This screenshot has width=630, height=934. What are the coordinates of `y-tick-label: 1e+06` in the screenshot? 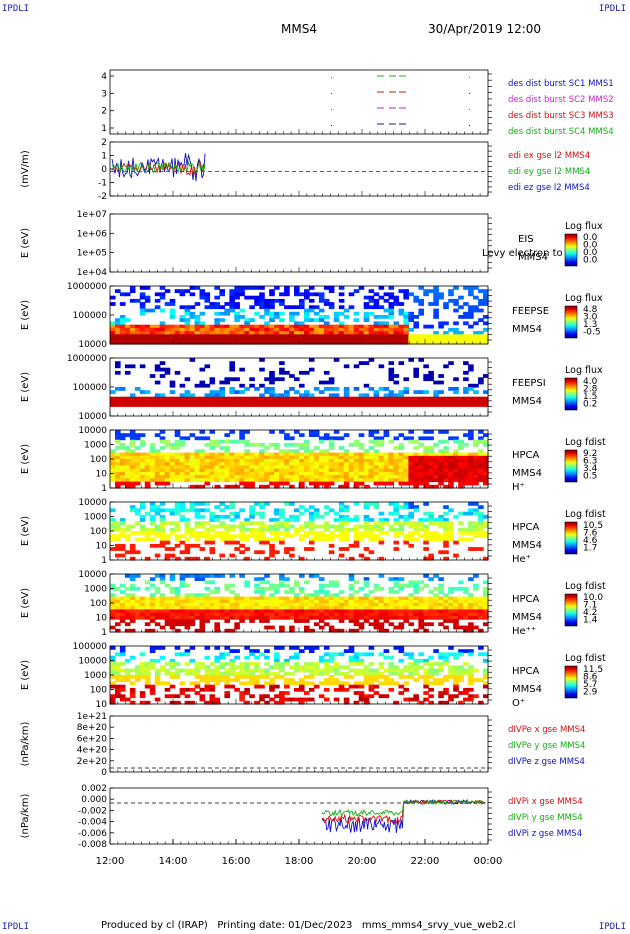 It's located at (92, 234).